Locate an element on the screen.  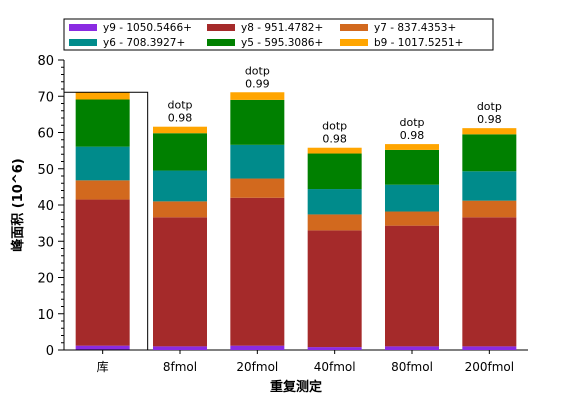
dotp-value: 0.99 is located at coordinates (257, 83).